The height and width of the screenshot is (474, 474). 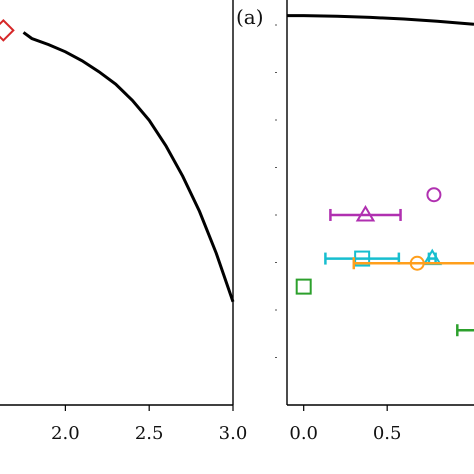 I want to click on right-x-tick-label: 0.5, so click(x=387, y=433).